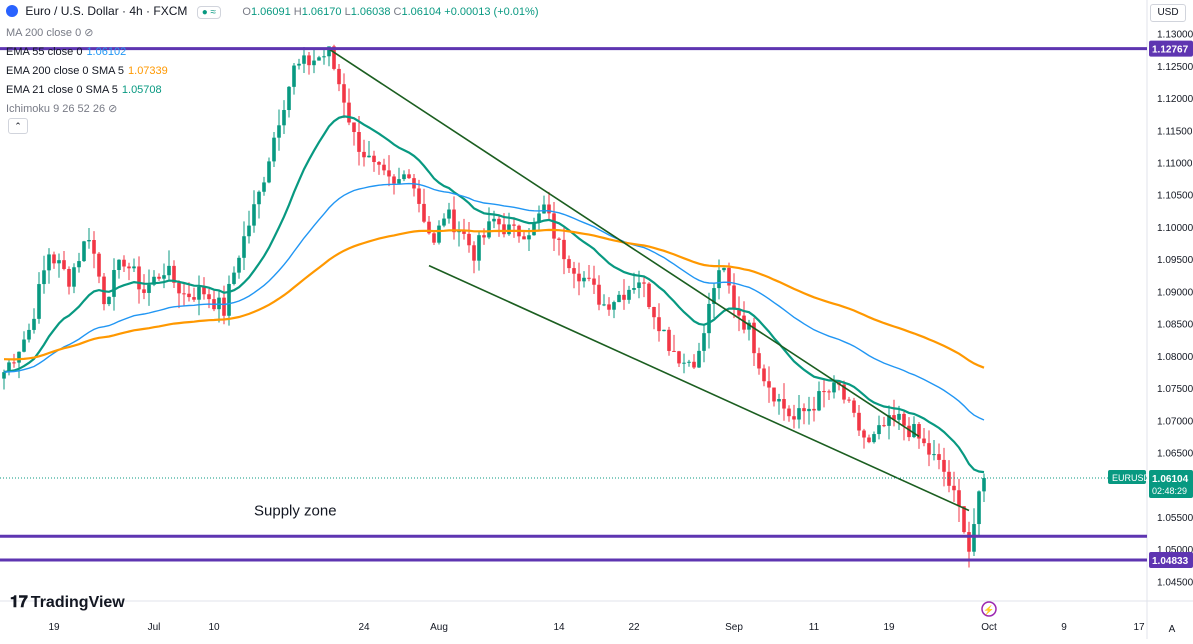 The height and width of the screenshot is (644, 1193). What do you see at coordinates (50, 33) in the screenshot?
I see `legend-ma200: MA 200 close 0 ⊘` at bounding box center [50, 33].